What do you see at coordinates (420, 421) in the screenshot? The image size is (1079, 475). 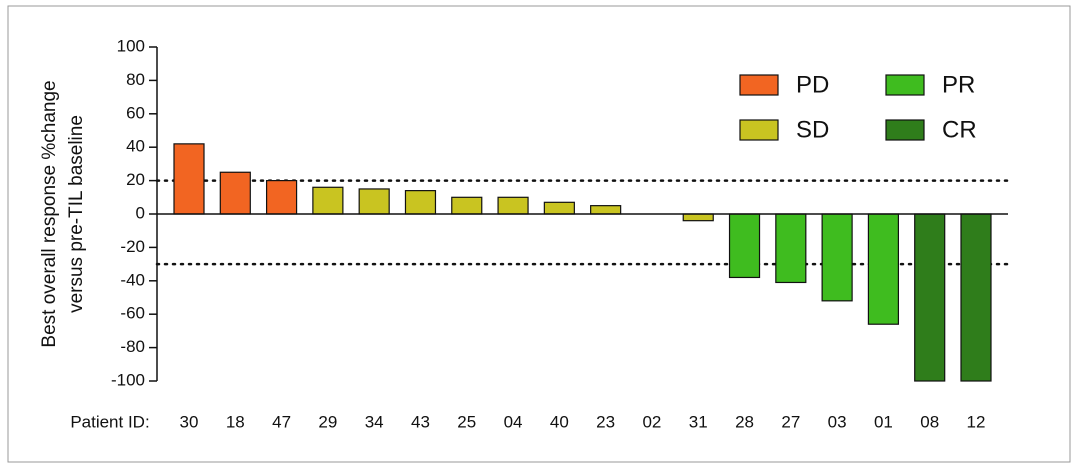 I see `x-tick-label: 43` at bounding box center [420, 421].